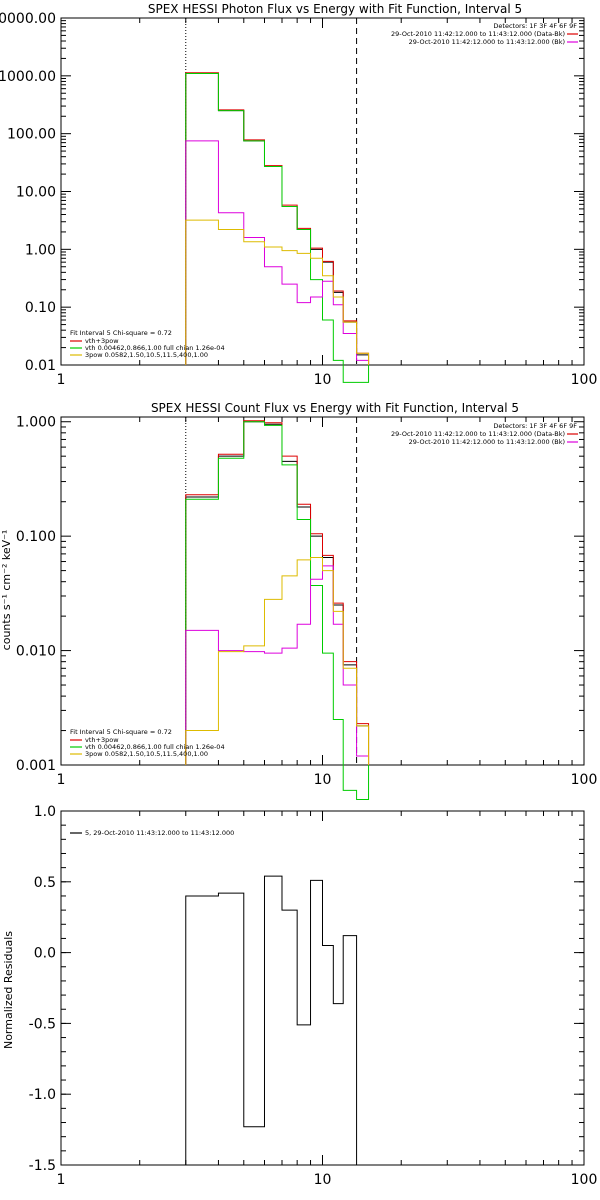 The image size is (600, 1200). I want to click on count-flux-marker-lines, so click(271, 591).